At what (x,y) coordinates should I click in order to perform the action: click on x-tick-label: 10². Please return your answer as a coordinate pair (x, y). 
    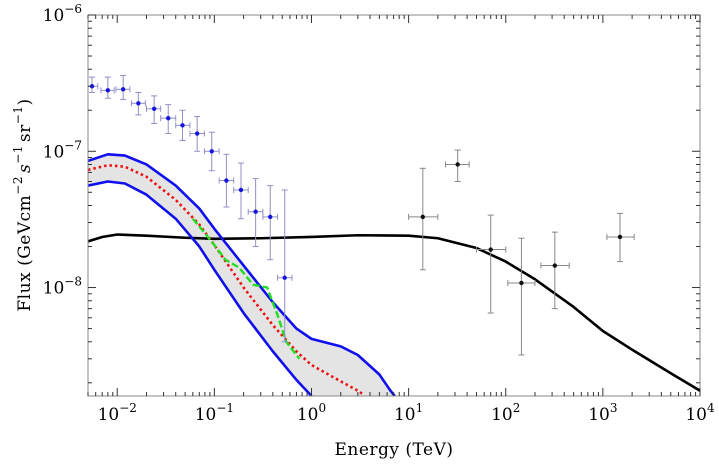
    Looking at the image, I should click on (505, 413).